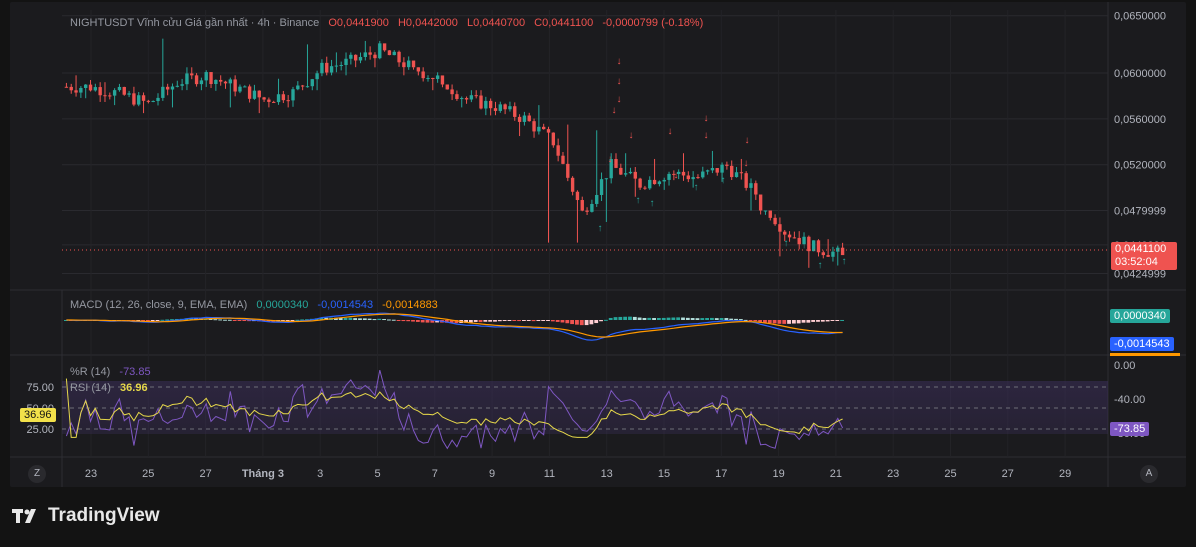  I want to click on close-value: C0,0441100, so click(564, 23).